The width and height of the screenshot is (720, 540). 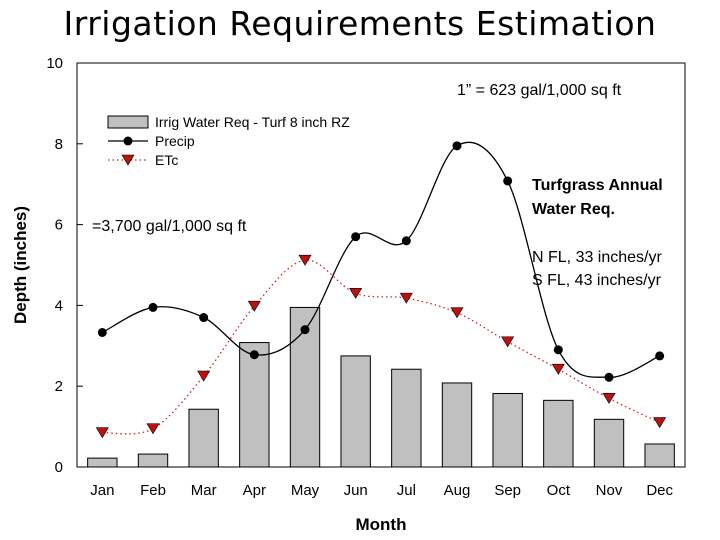 I want to click on y-tick-label: 6, so click(x=59, y=225).